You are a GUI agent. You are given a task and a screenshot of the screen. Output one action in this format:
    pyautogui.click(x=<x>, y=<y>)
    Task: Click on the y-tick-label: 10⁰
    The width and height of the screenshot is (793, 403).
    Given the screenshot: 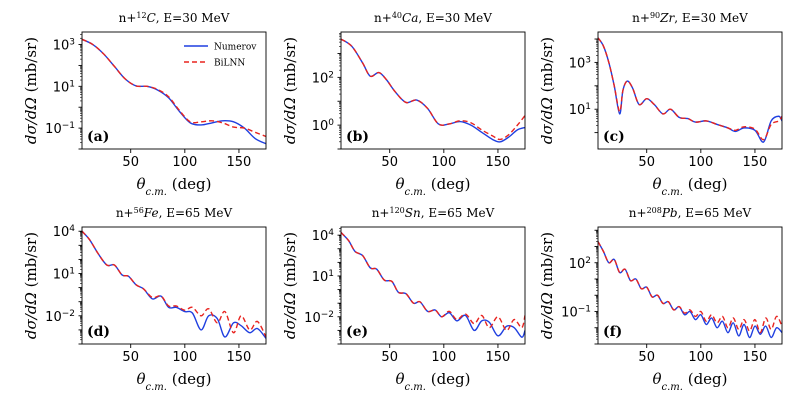 What is the action you would take?
    pyautogui.click(x=323, y=126)
    